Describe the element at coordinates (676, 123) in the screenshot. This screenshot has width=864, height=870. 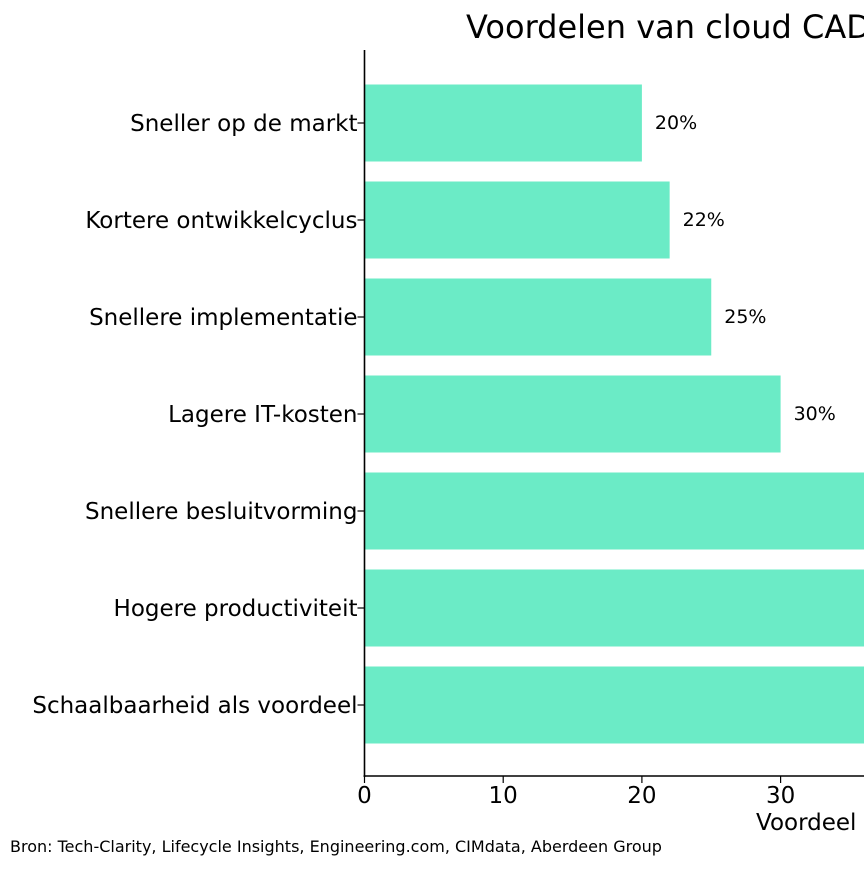
I see `data-label-1: 20%` at that location.